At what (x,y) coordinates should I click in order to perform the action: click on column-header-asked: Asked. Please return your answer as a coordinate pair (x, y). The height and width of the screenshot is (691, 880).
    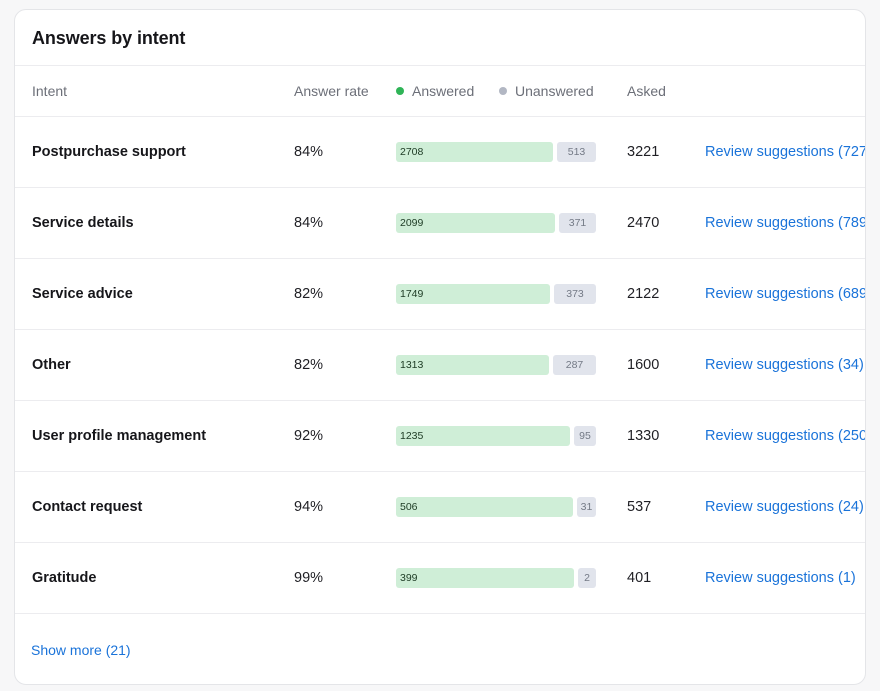
    Looking at the image, I should click on (646, 91).